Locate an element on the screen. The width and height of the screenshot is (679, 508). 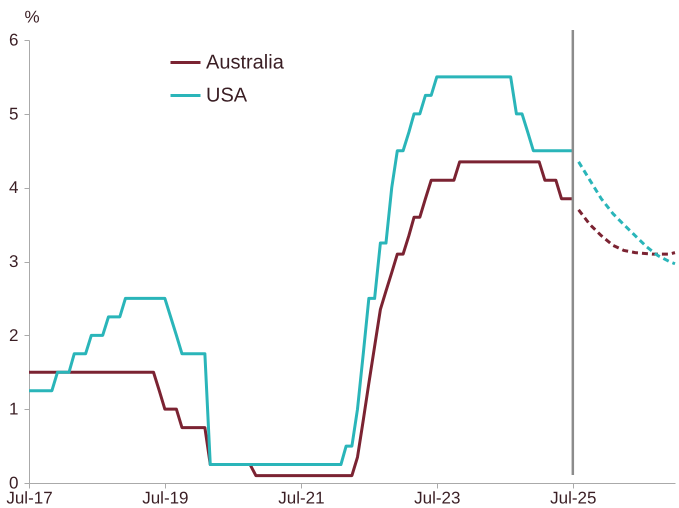
y-tick-label: 4 is located at coordinates (13, 188).